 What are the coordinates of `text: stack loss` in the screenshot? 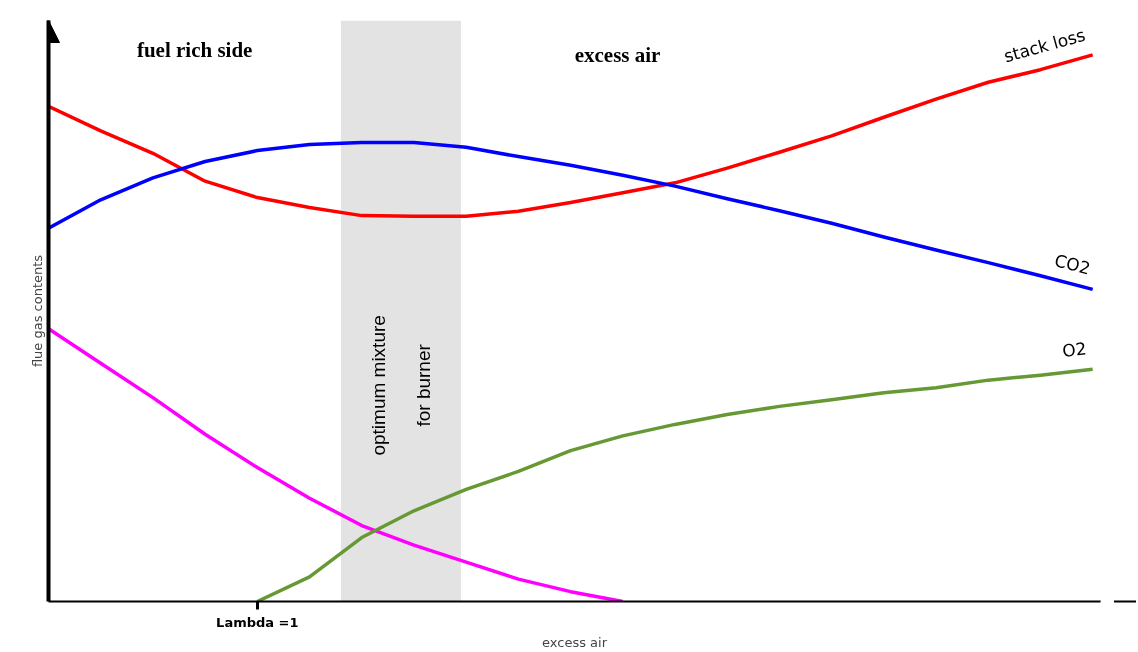 It's located at (1044, 45).